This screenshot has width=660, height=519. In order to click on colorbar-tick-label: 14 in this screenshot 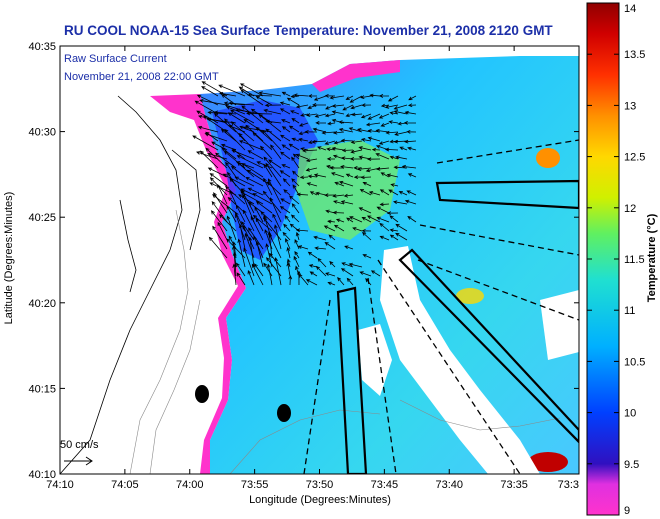, I will do `click(630, 9)`.